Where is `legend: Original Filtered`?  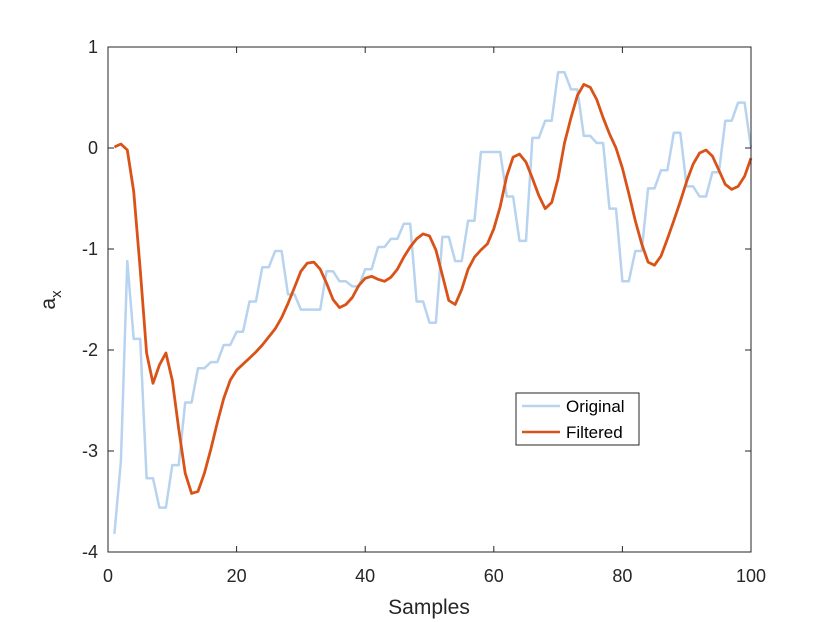 legend: Original Filtered is located at coordinates (577, 419).